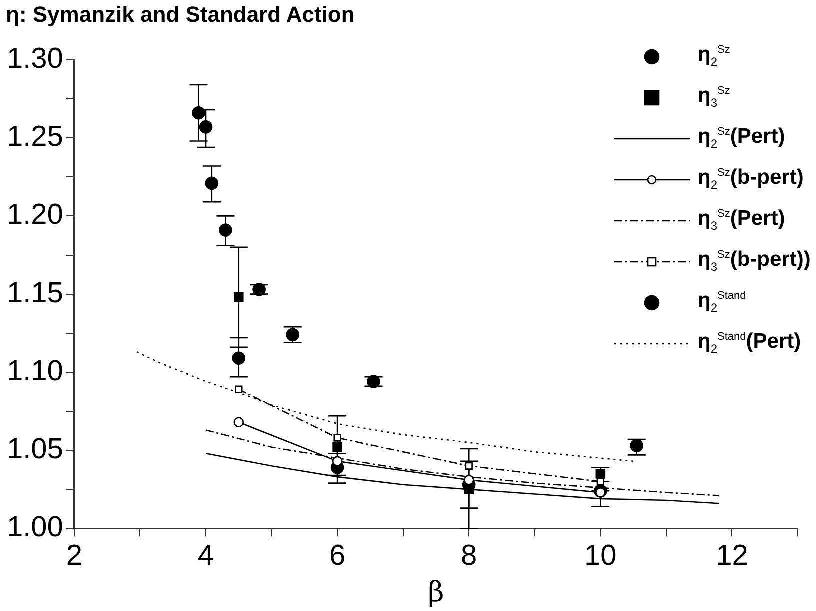 This screenshot has width=816, height=611. I want to click on y-tick-label: 1.00, so click(35, 528).